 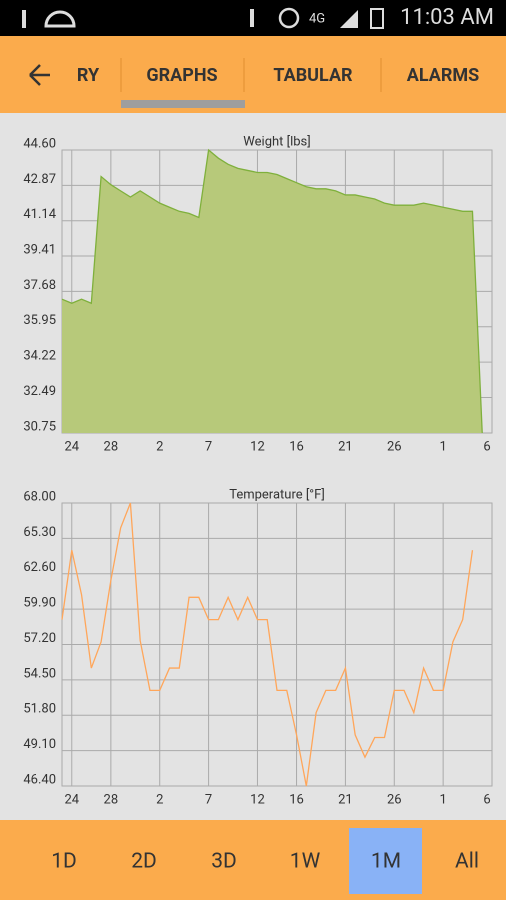 I want to click on range-button: 3D, so click(x=224, y=862).